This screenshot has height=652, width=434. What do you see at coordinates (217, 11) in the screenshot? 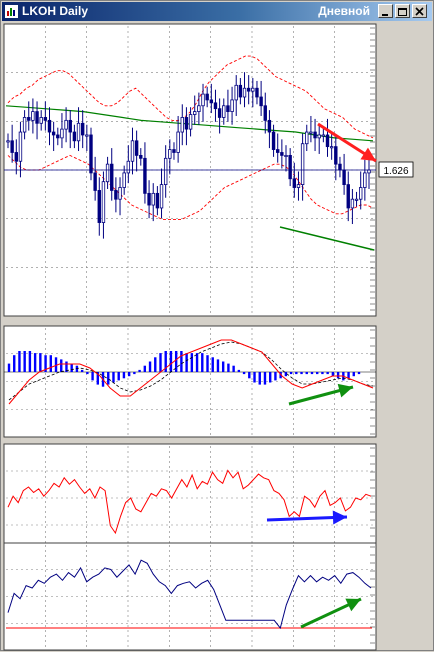
I see `title-bar: LKOH Daily Дневной` at bounding box center [217, 11].